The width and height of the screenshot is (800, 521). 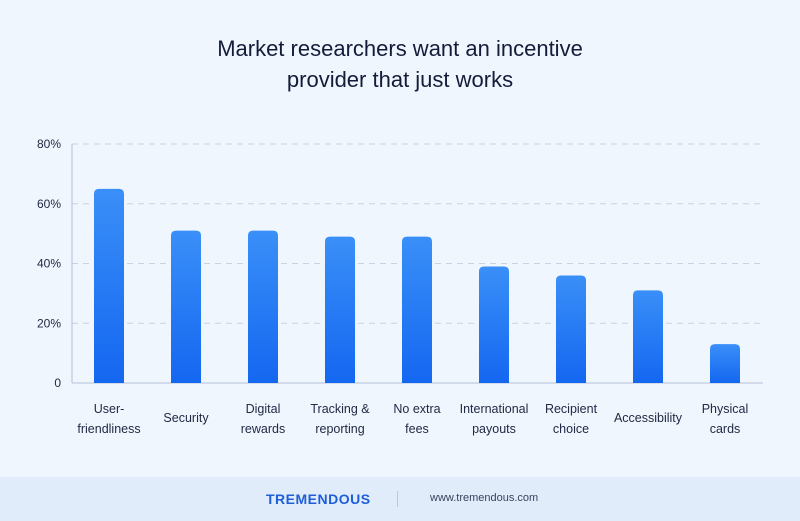 What do you see at coordinates (318, 499) in the screenshot?
I see `brand-logo: TREMENDOUS` at bounding box center [318, 499].